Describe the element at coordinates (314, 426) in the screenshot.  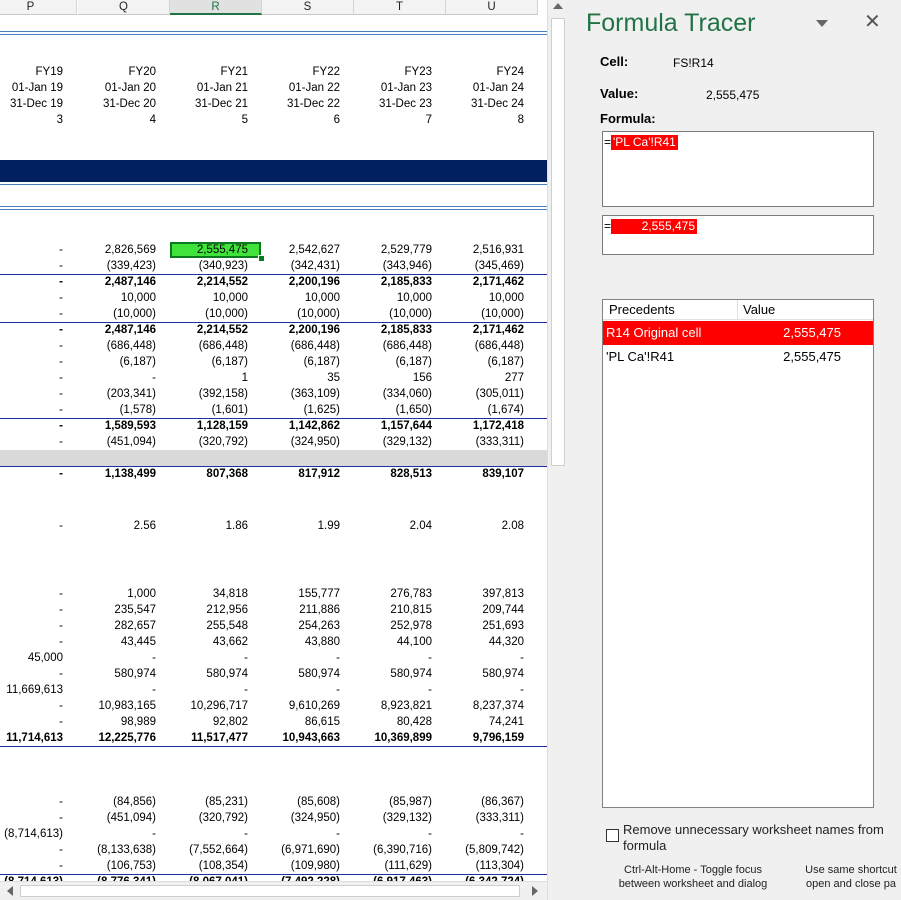
I see `table-cell: 1,142,862` at that location.